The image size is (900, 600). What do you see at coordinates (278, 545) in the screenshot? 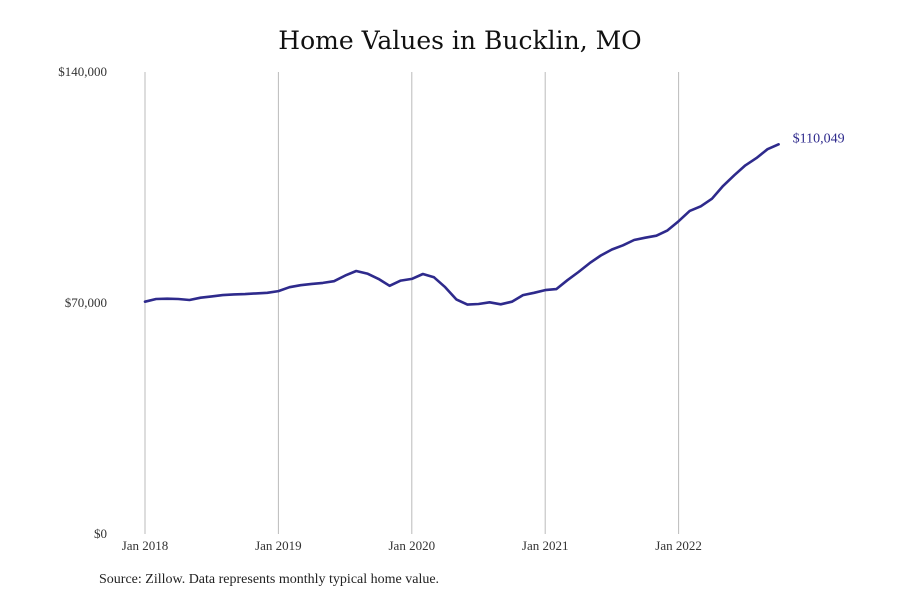
I see `x-tick-label: Jan 2019` at bounding box center [278, 545].